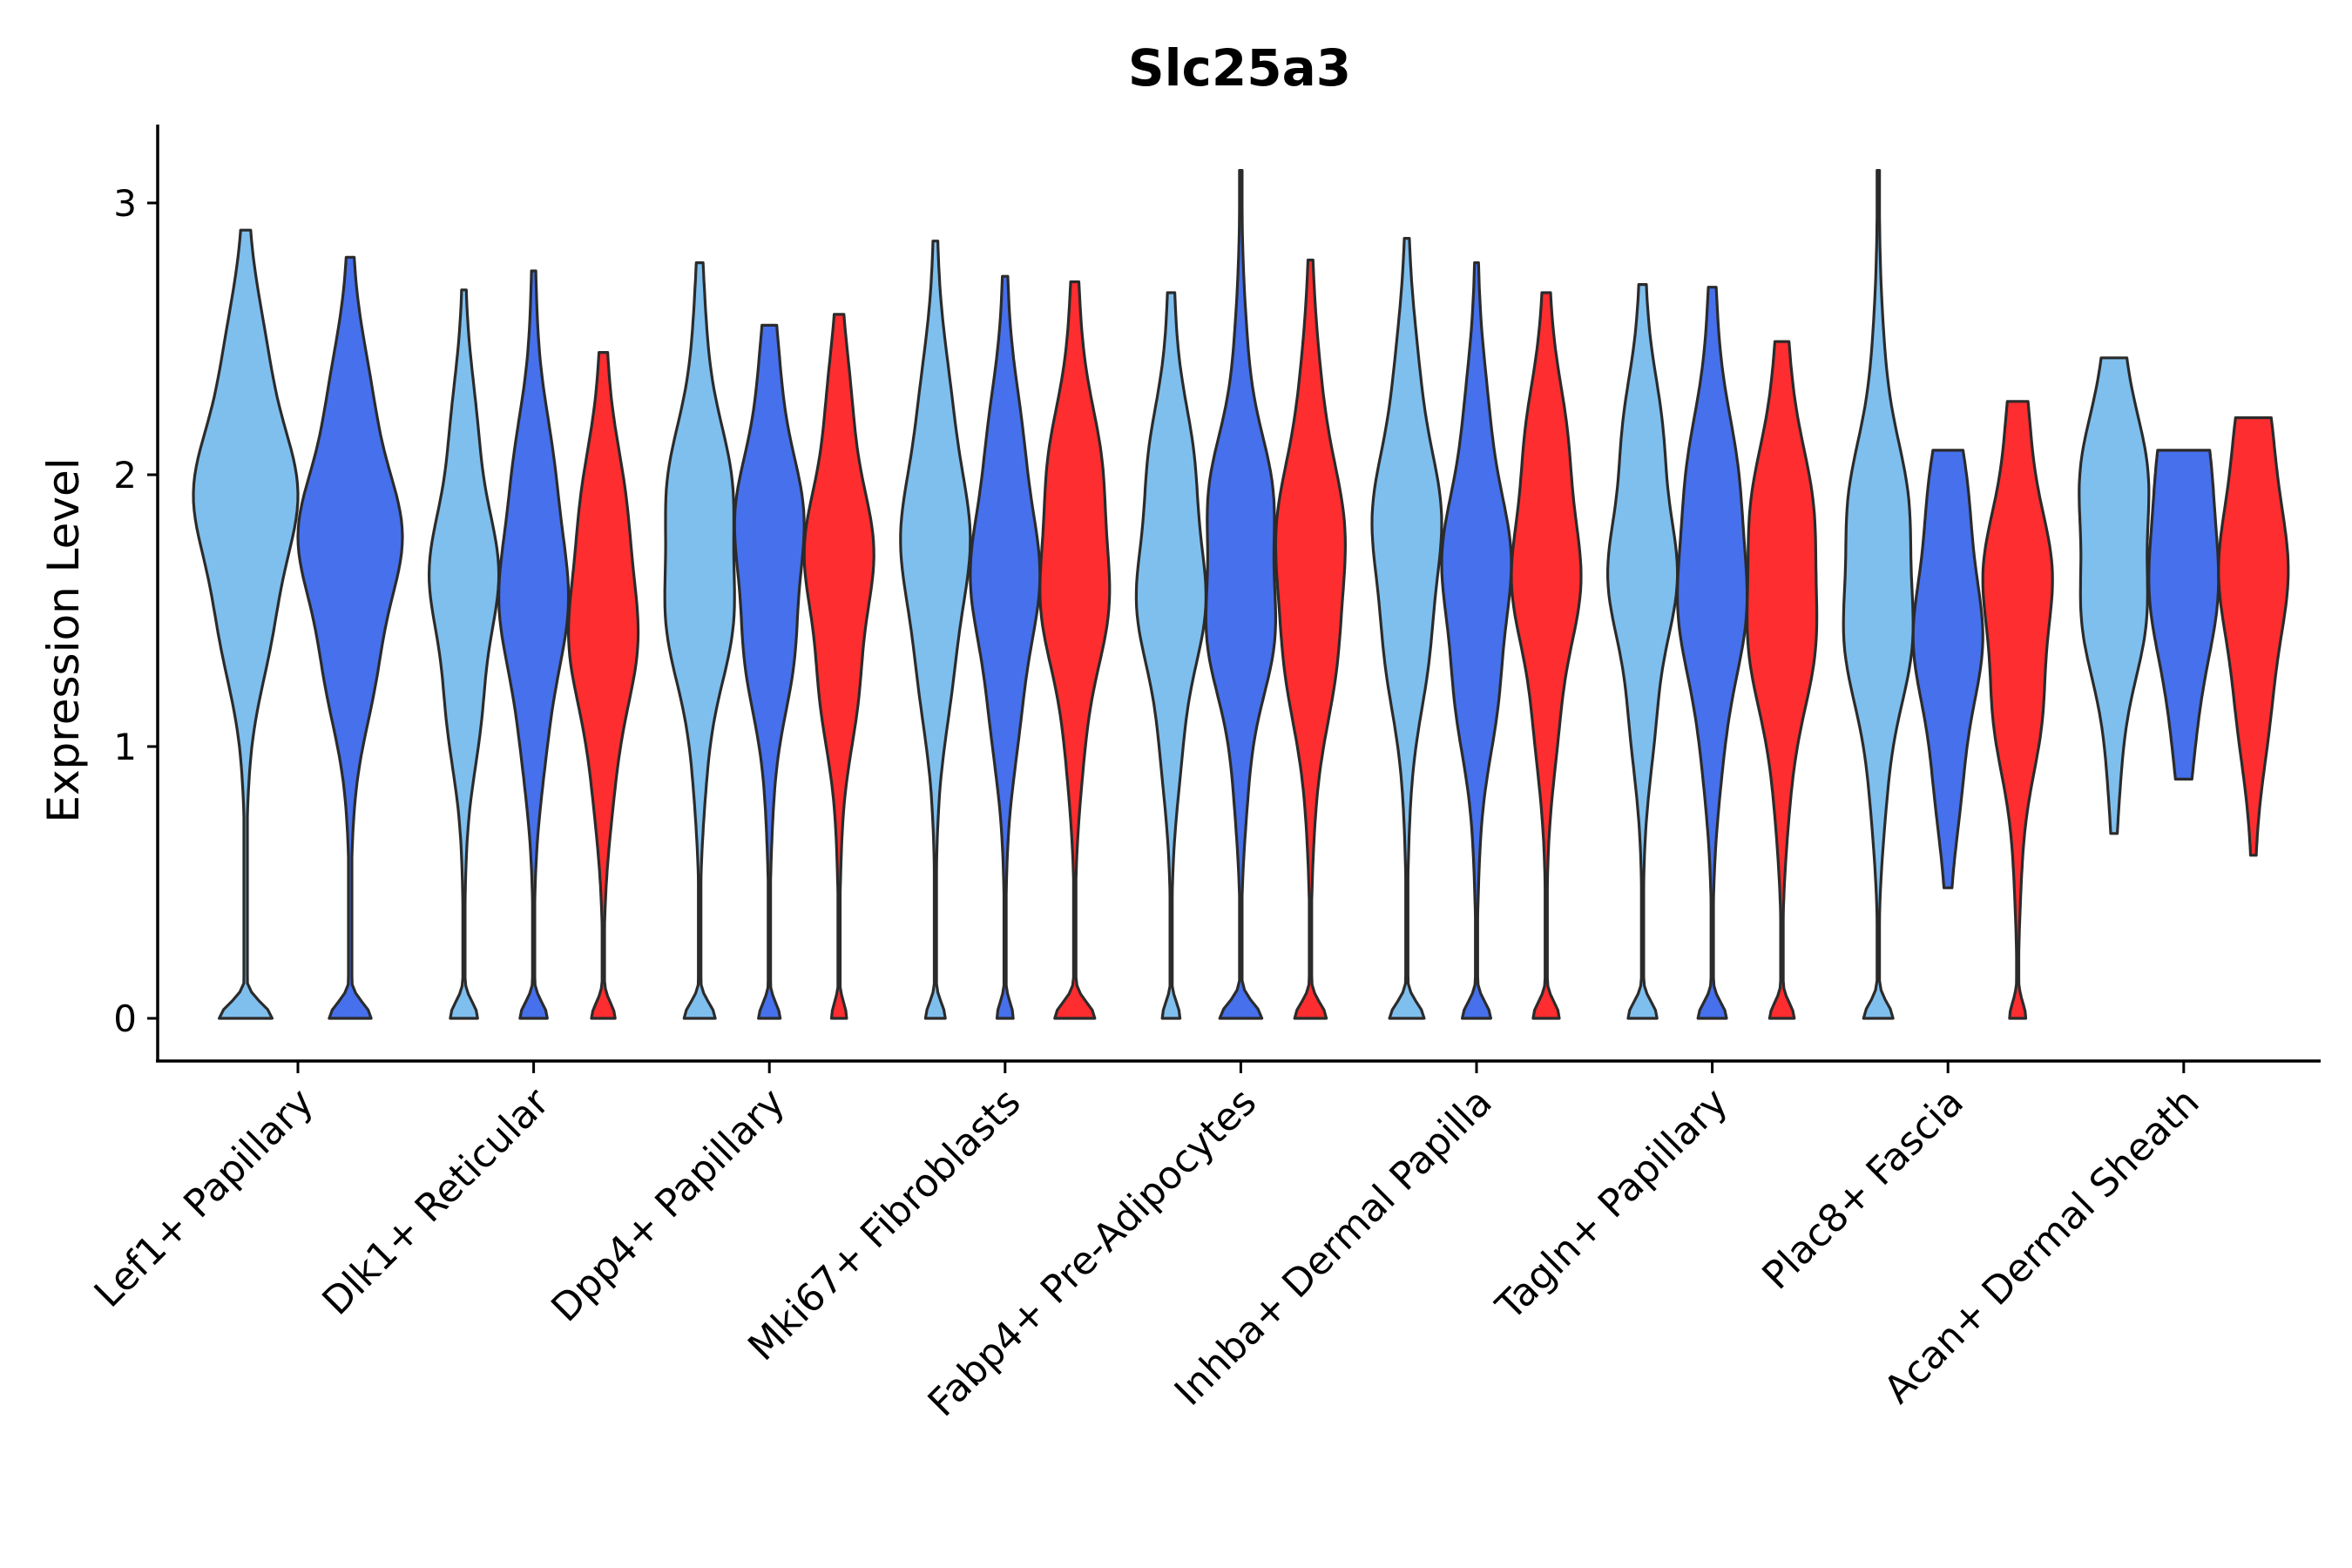 The height and width of the screenshot is (1568, 2352). What do you see at coordinates (204, 1198) in the screenshot?
I see `x-tick-label: Lef1+ Papillary` at bounding box center [204, 1198].